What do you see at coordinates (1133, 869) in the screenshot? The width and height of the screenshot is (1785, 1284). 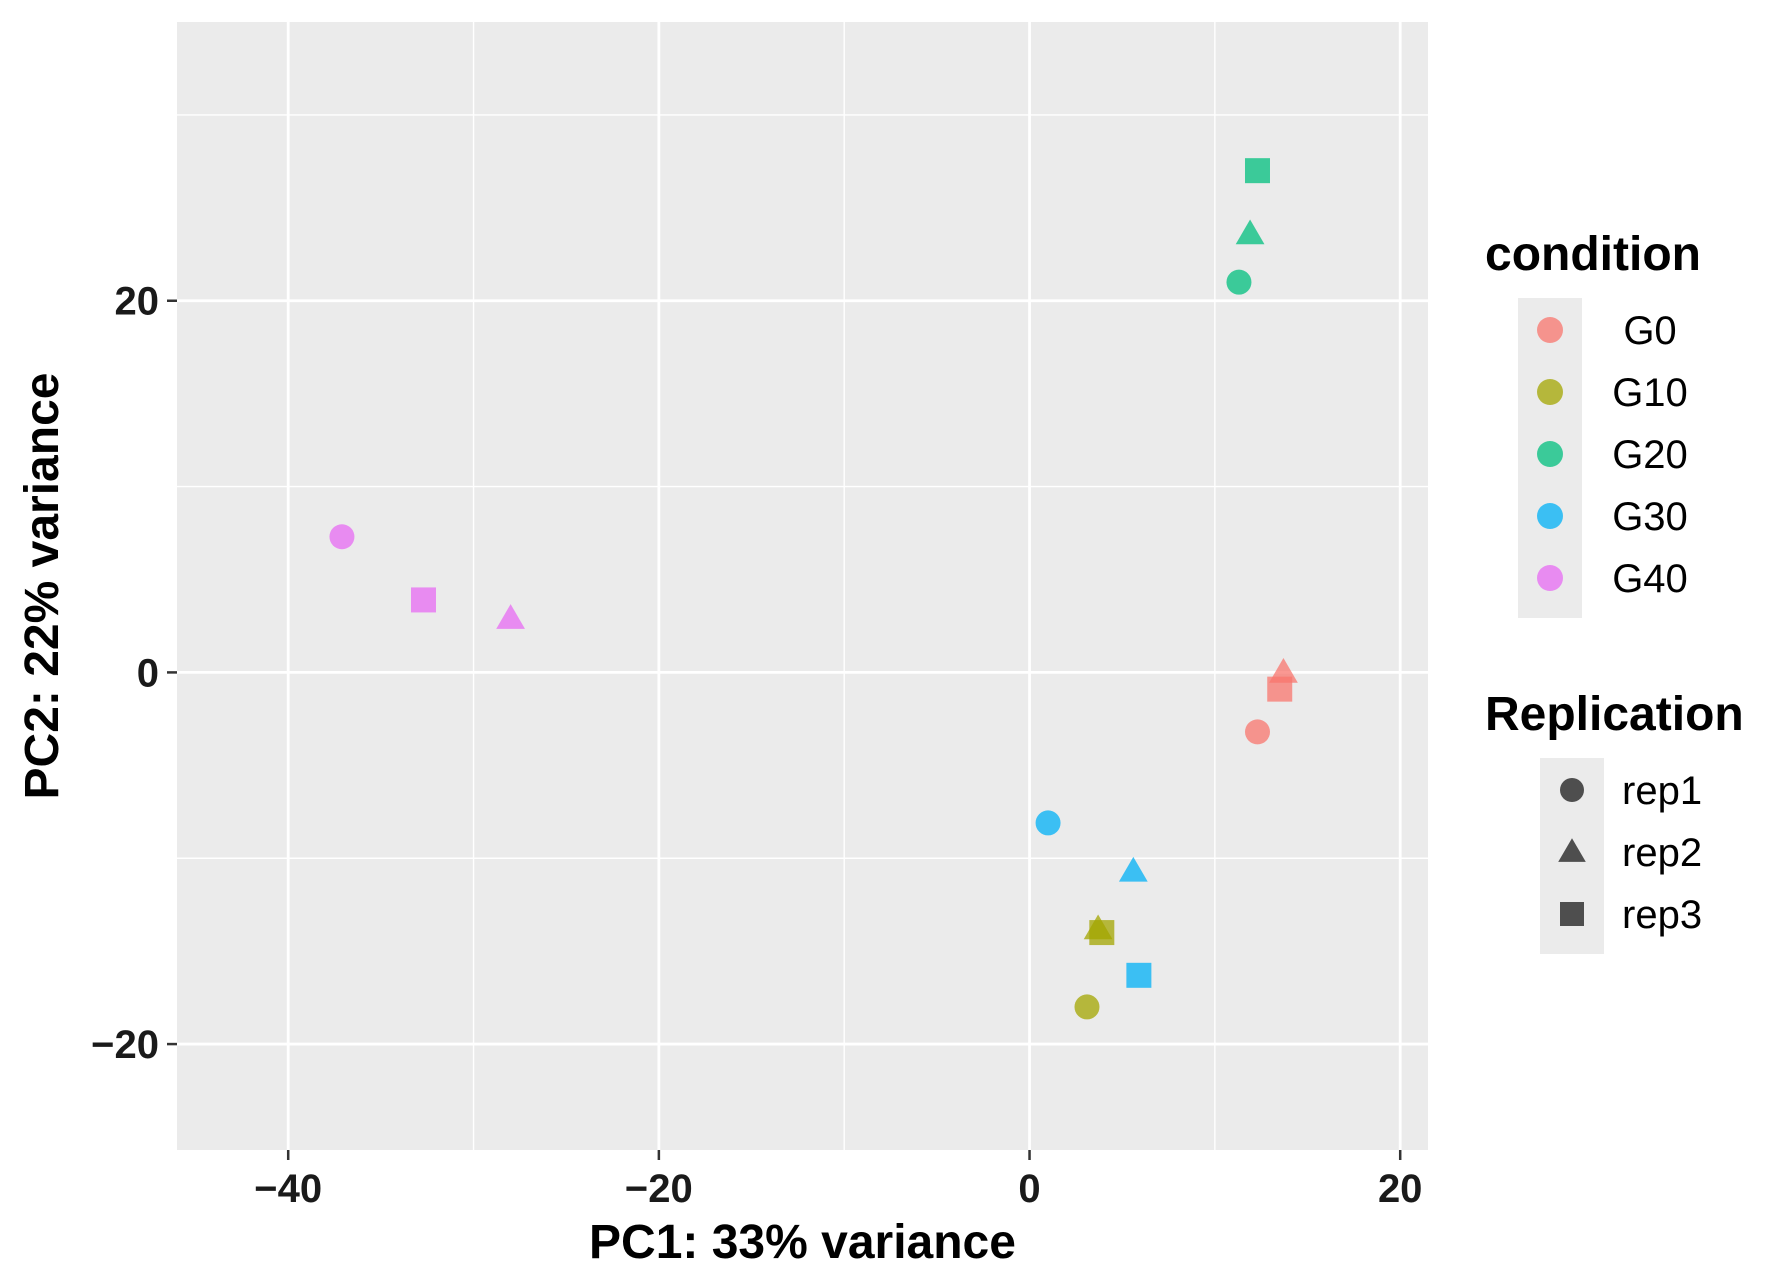 I see `point-g30-rep2` at bounding box center [1133, 869].